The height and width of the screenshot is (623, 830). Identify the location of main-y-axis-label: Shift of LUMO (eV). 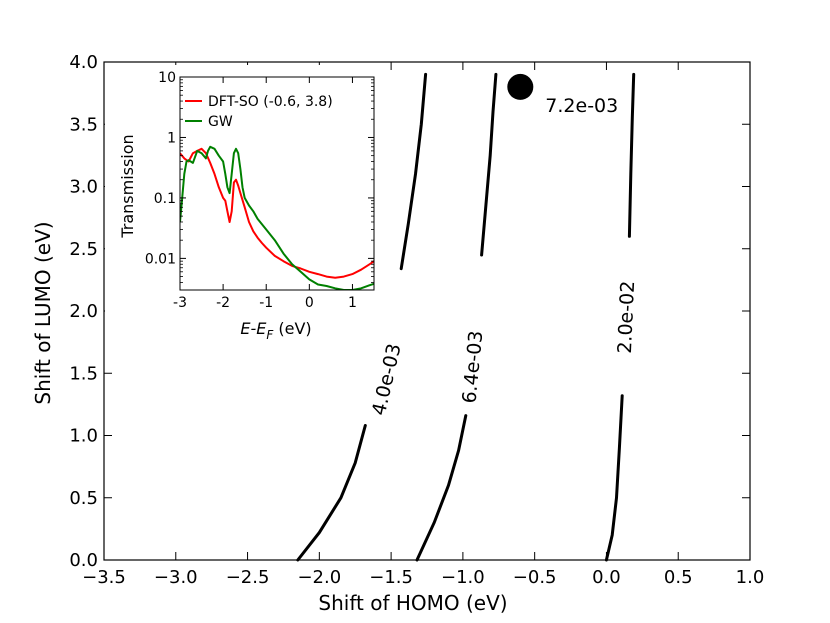
(43, 312).